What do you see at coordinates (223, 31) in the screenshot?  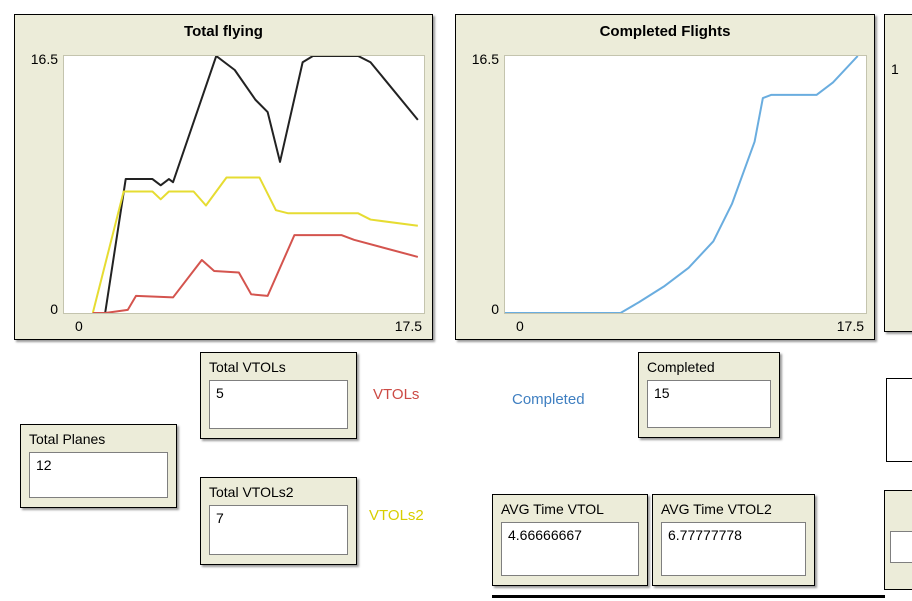 I see `plot-title-total-flying: Total flying` at bounding box center [223, 31].